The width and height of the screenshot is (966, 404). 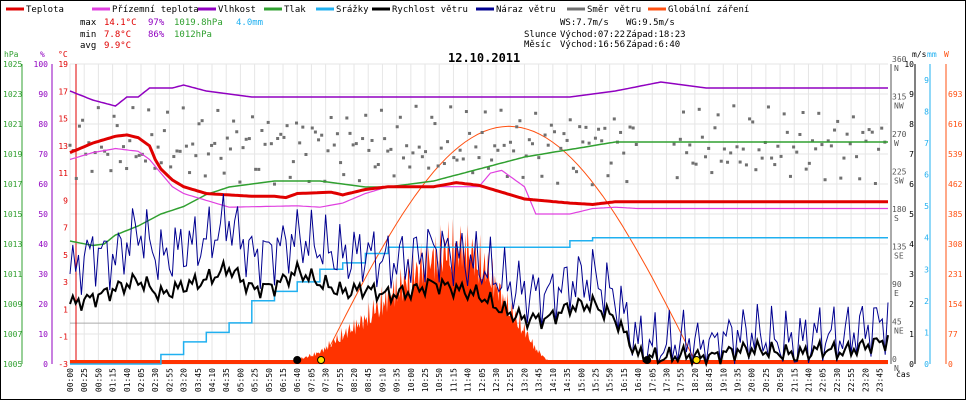 What do you see at coordinates (584, 23) in the screenshot?
I see `wind-speed-stat: WS:7.7m/s` at bounding box center [584, 23].